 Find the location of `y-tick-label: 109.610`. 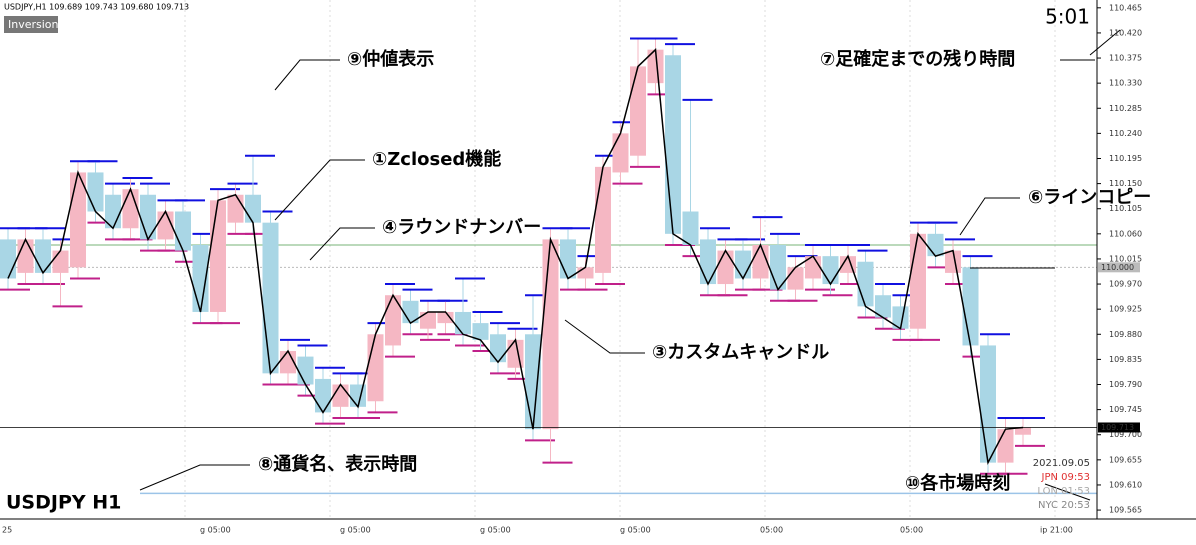

y-tick-label: 109.610 is located at coordinates (1125, 484).